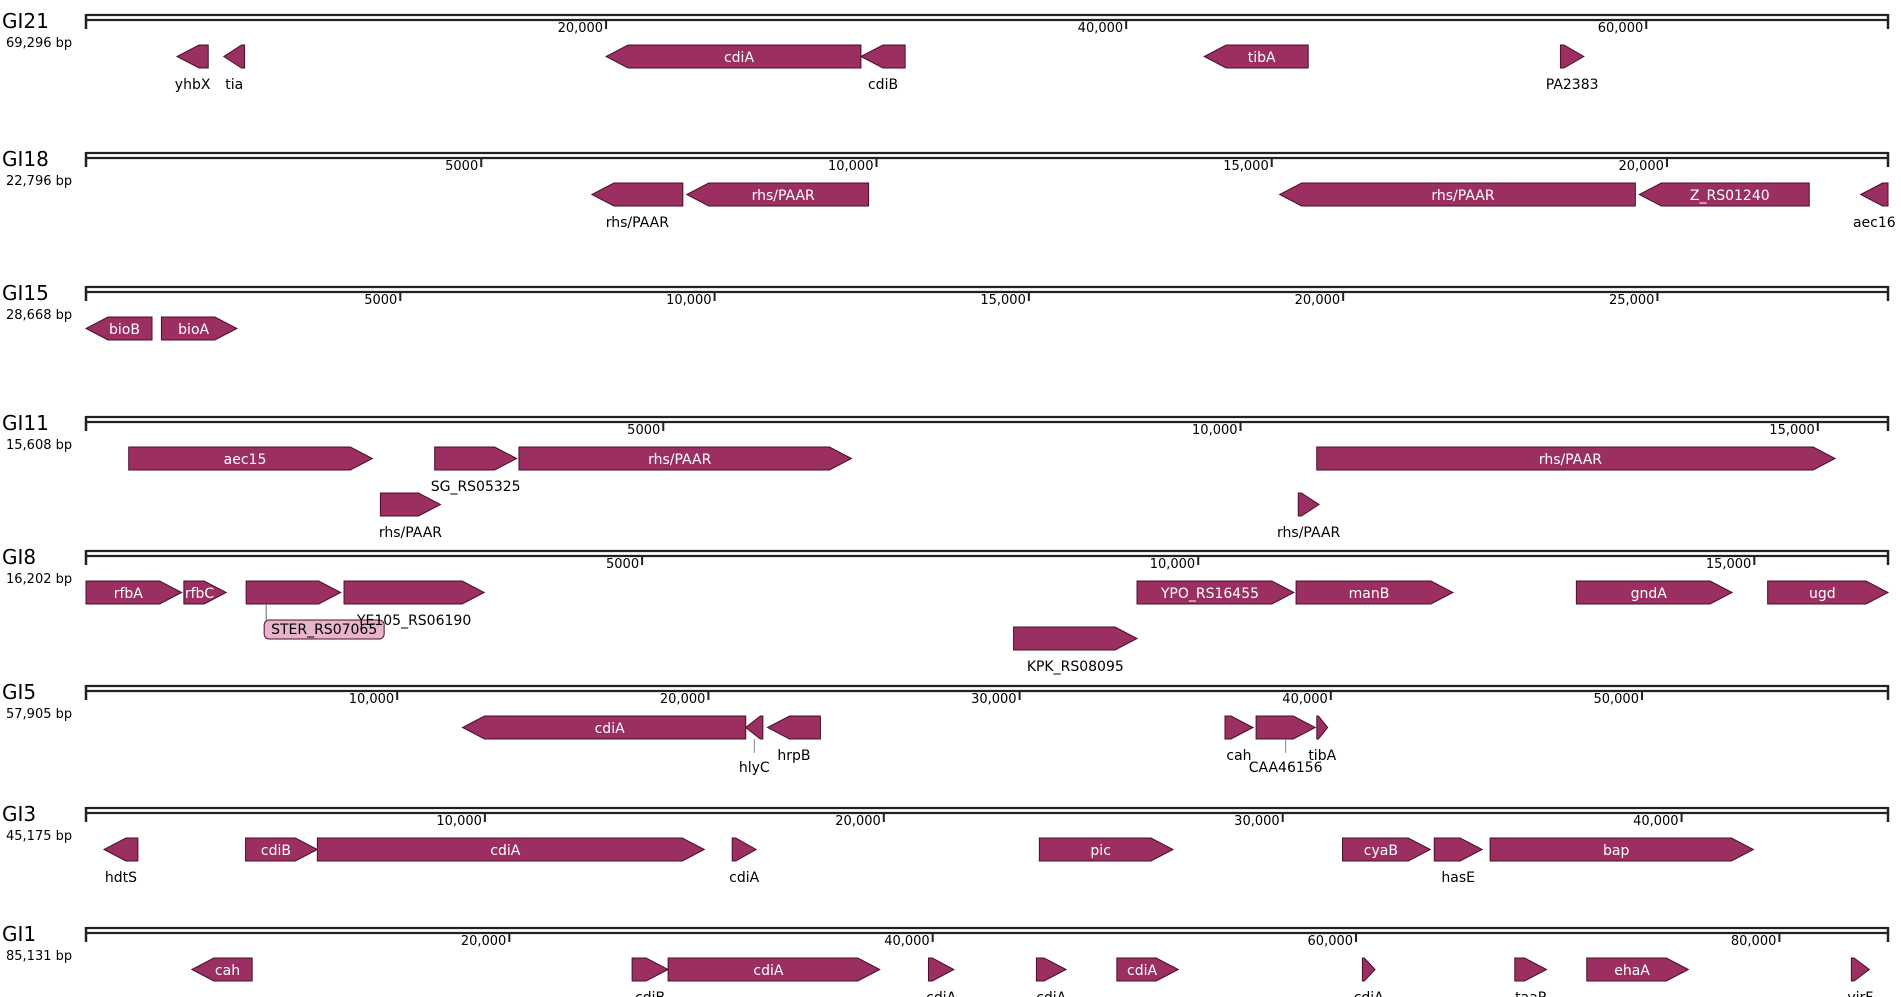  Describe the element at coordinates (1632, 300) in the screenshot. I see `tick-label: 25,000` at that location.